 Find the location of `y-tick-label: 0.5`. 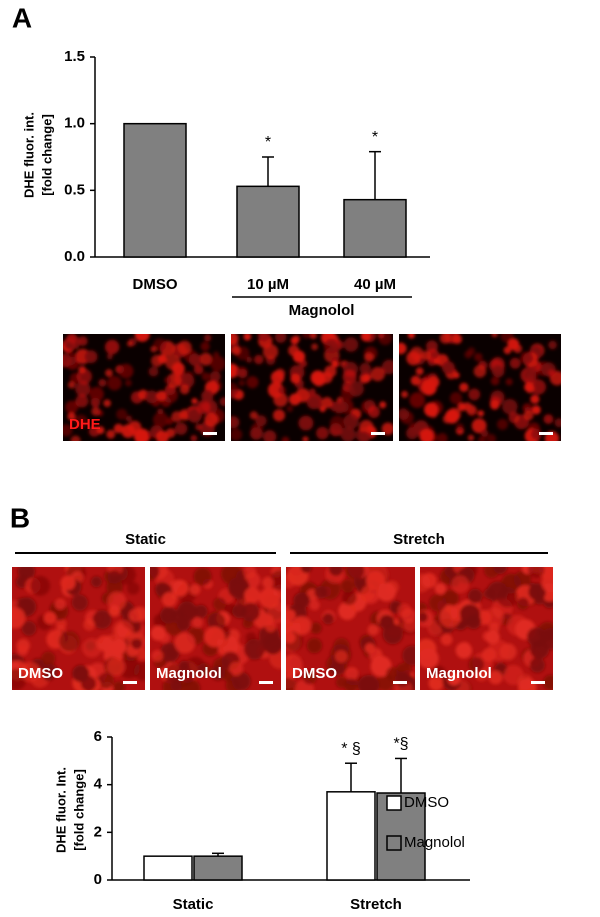

y-tick-label: 0.5 is located at coordinates (74, 189).